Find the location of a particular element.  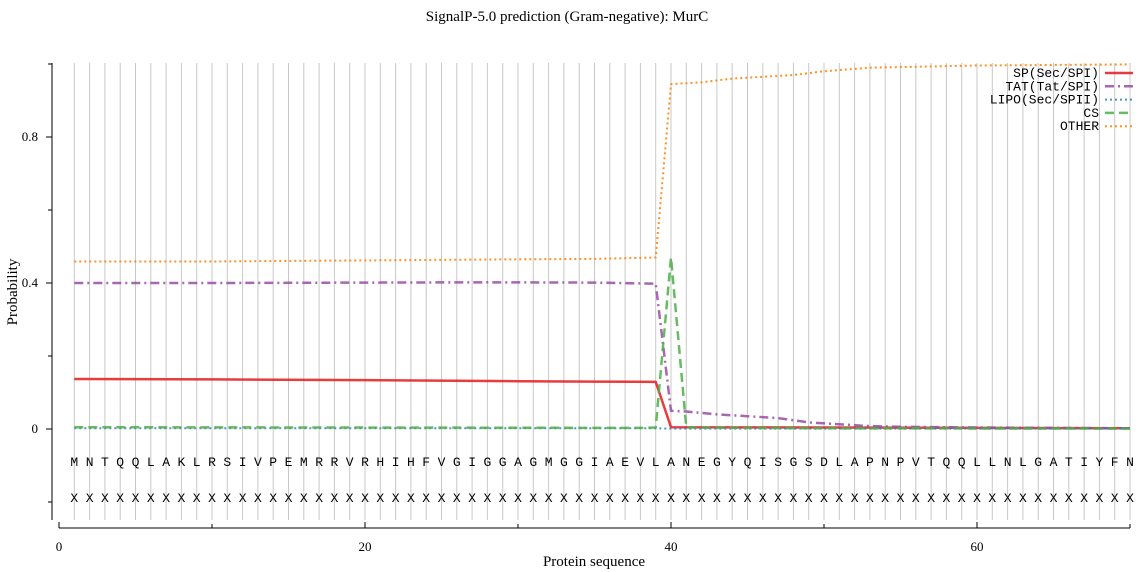

annotation-17: X is located at coordinates (319, 498).